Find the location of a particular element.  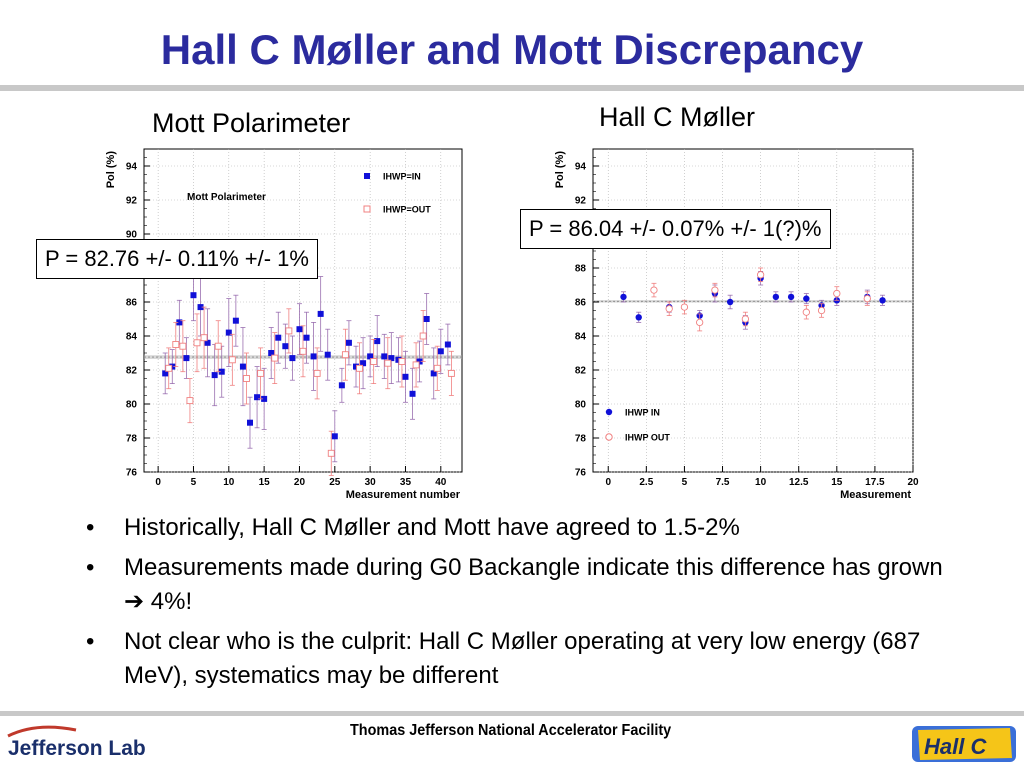

x-axis-label: Measurement is located at coordinates (875, 495).